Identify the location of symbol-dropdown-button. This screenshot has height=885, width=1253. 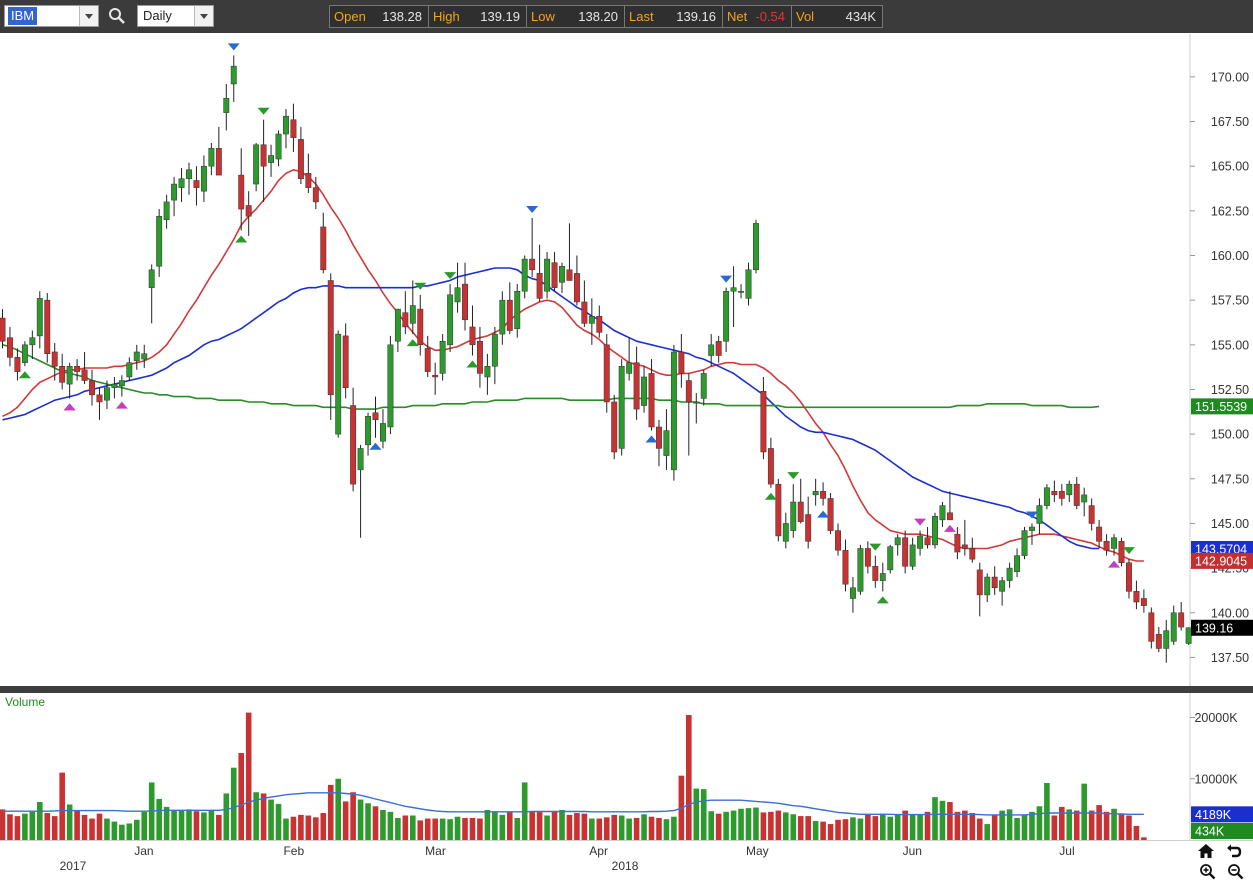
(88, 16).